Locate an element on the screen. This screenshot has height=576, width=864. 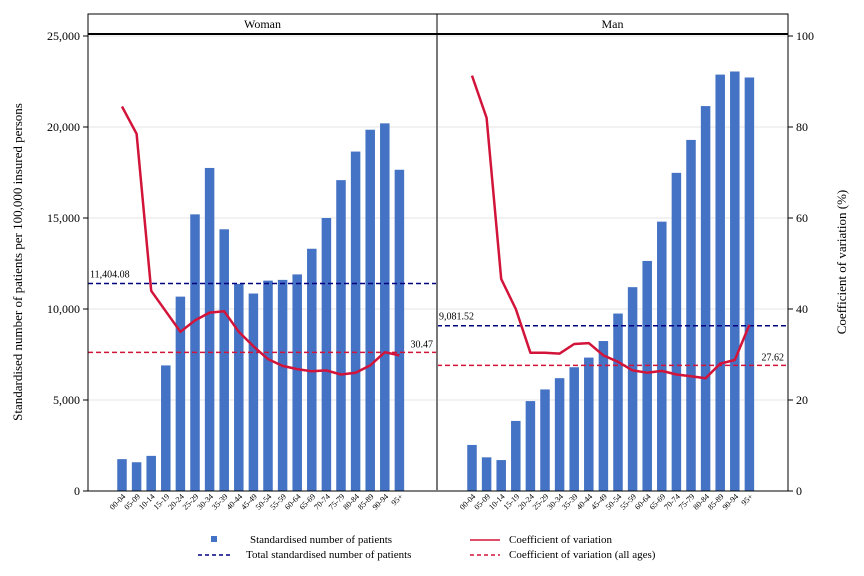
cv-all-label-man: 27.62 is located at coordinates (773, 357).